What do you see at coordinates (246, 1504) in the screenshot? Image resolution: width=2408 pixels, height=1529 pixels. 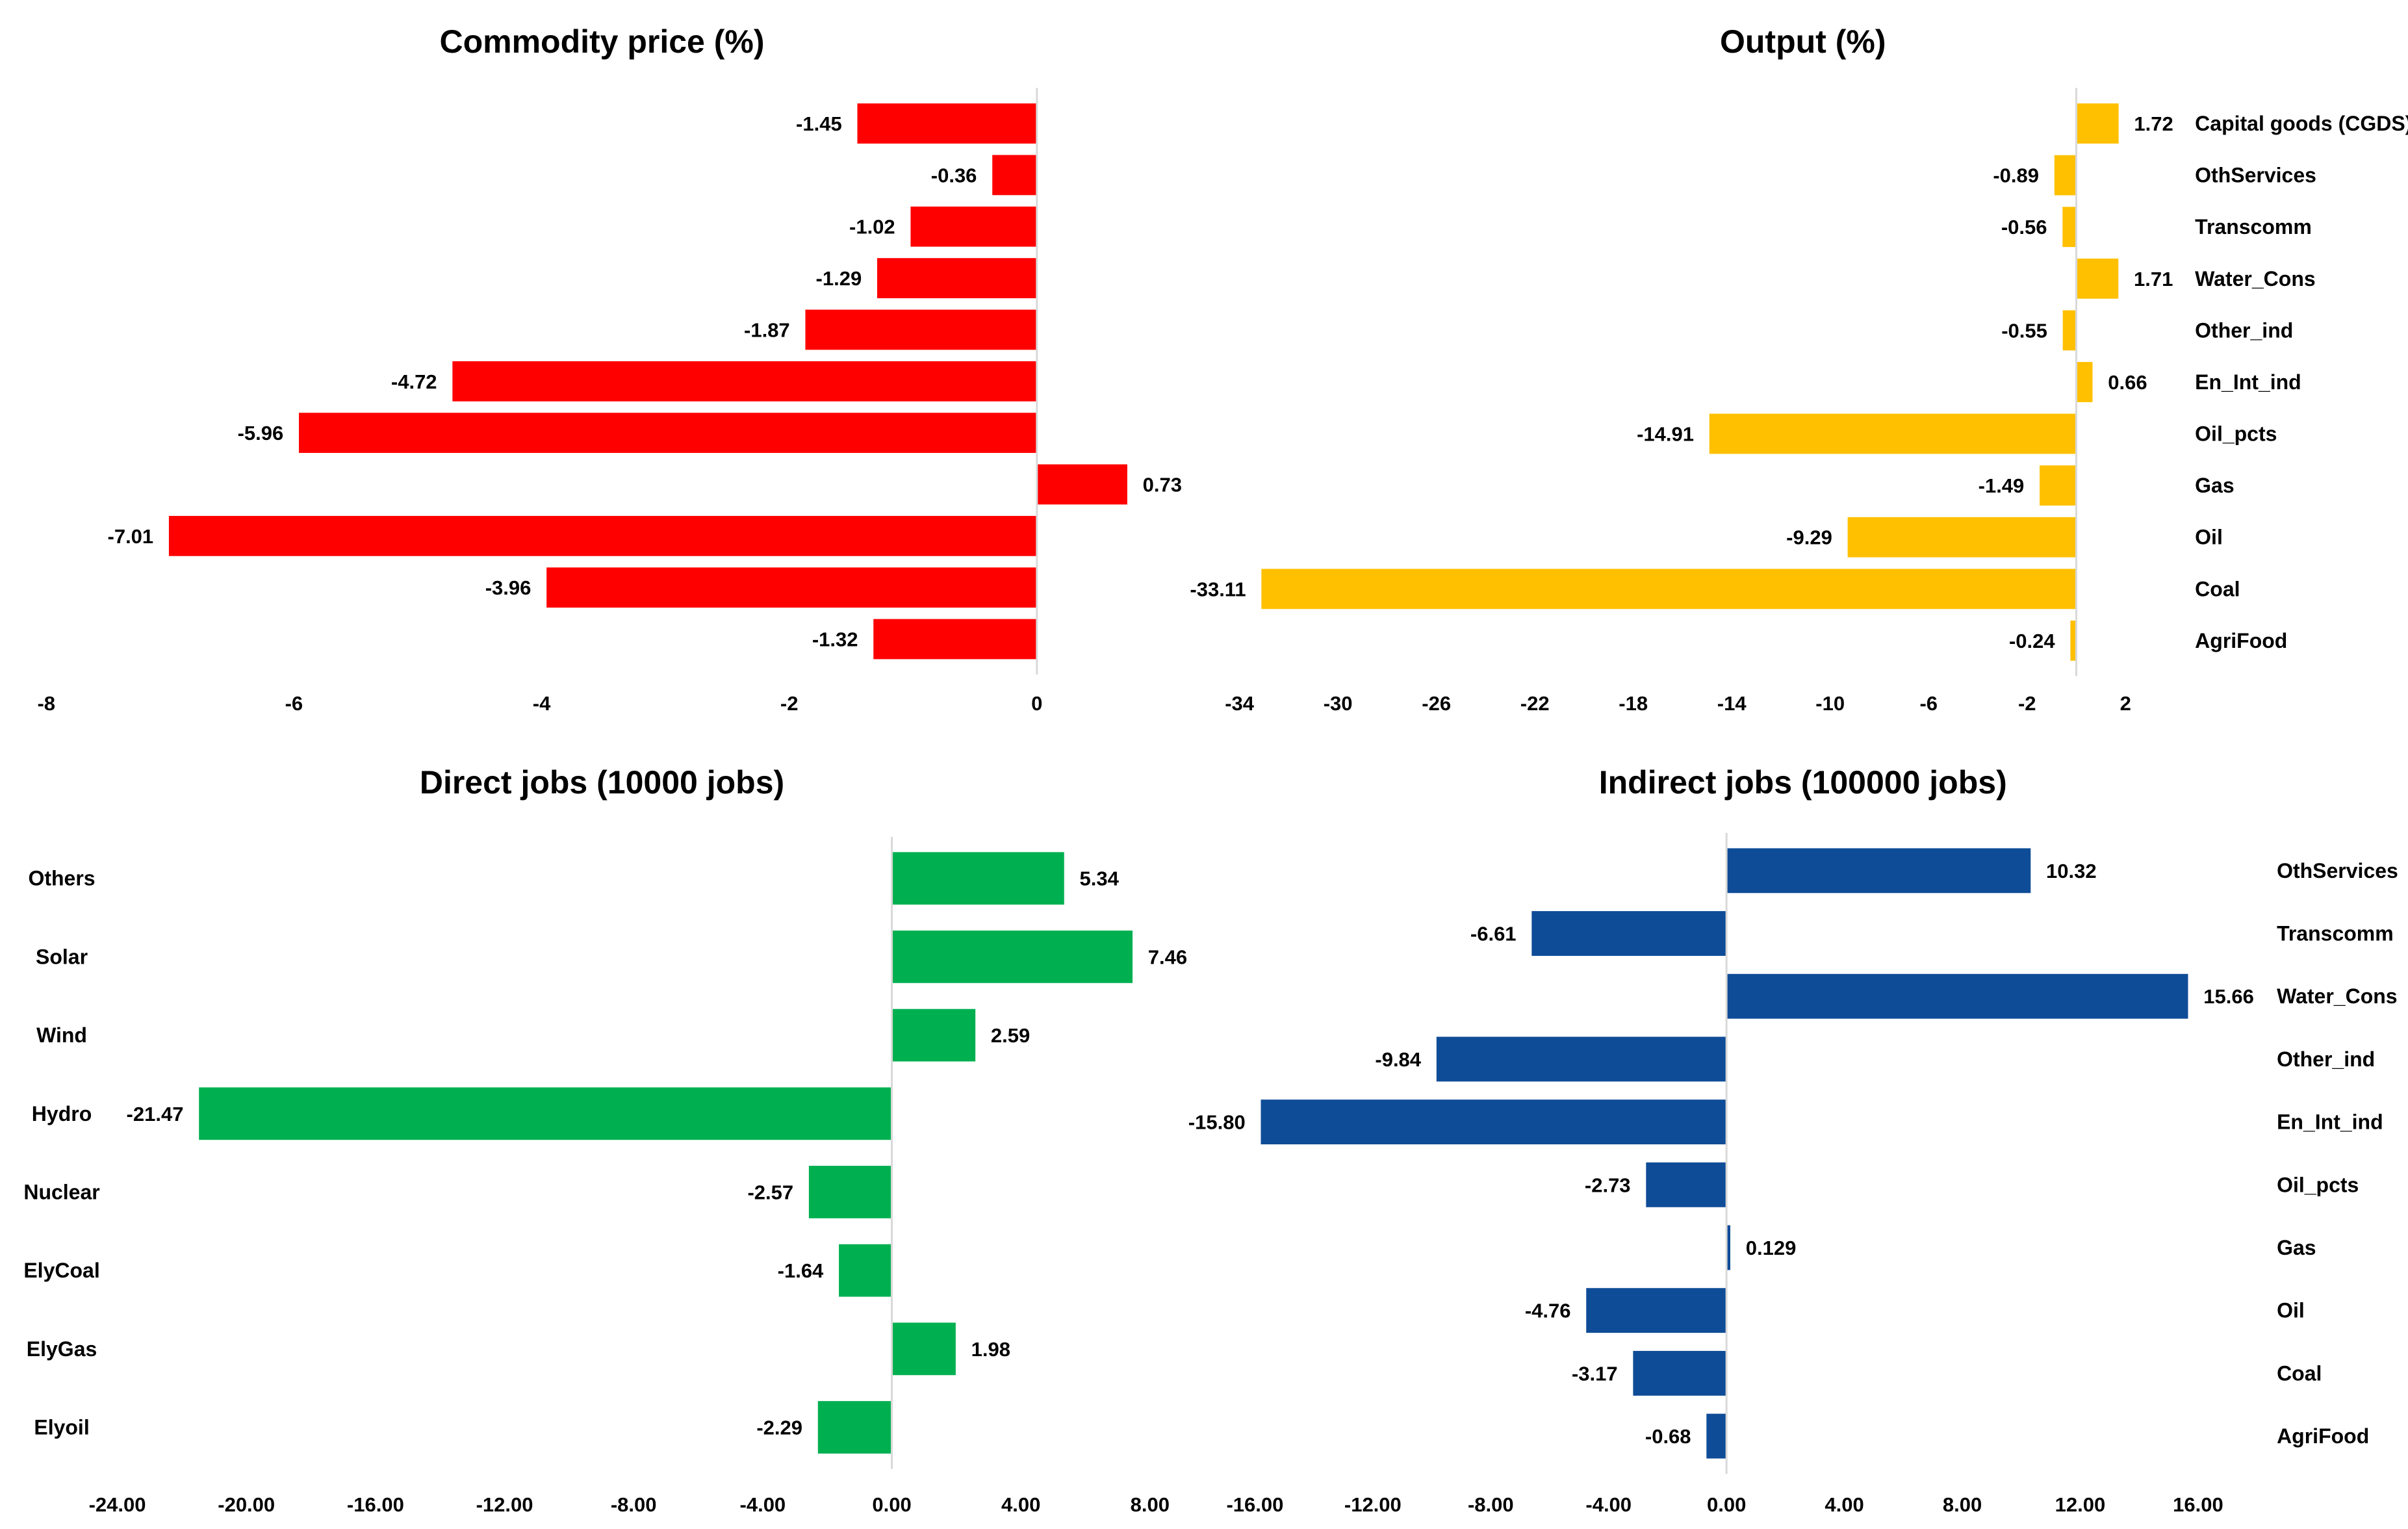 I see `x-tick-label: -20.00` at bounding box center [246, 1504].